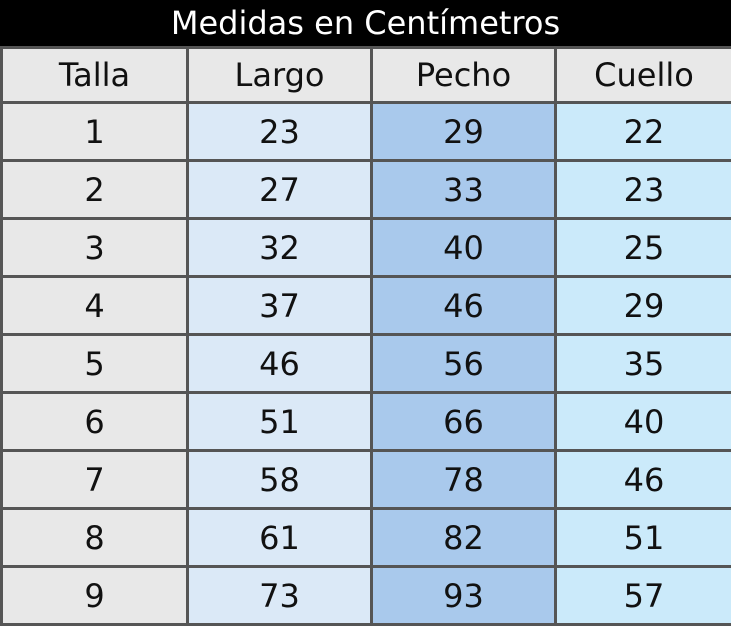 The image size is (731, 632). Describe the element at coordinates (365, 23) in the screenshot. I see `table-title: Medidas en Centímetros` at that location.